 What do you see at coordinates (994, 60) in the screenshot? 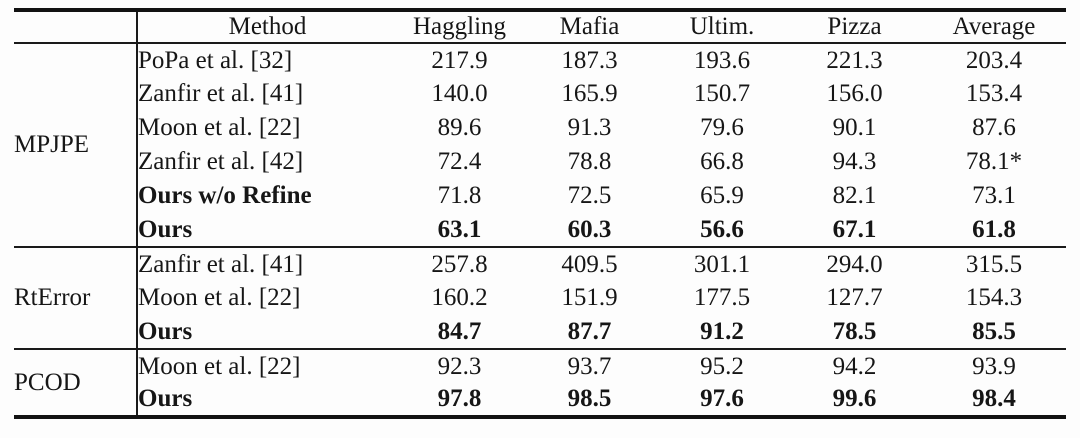
I see `value-cell: 203.4` at bounding box center [994, 60].